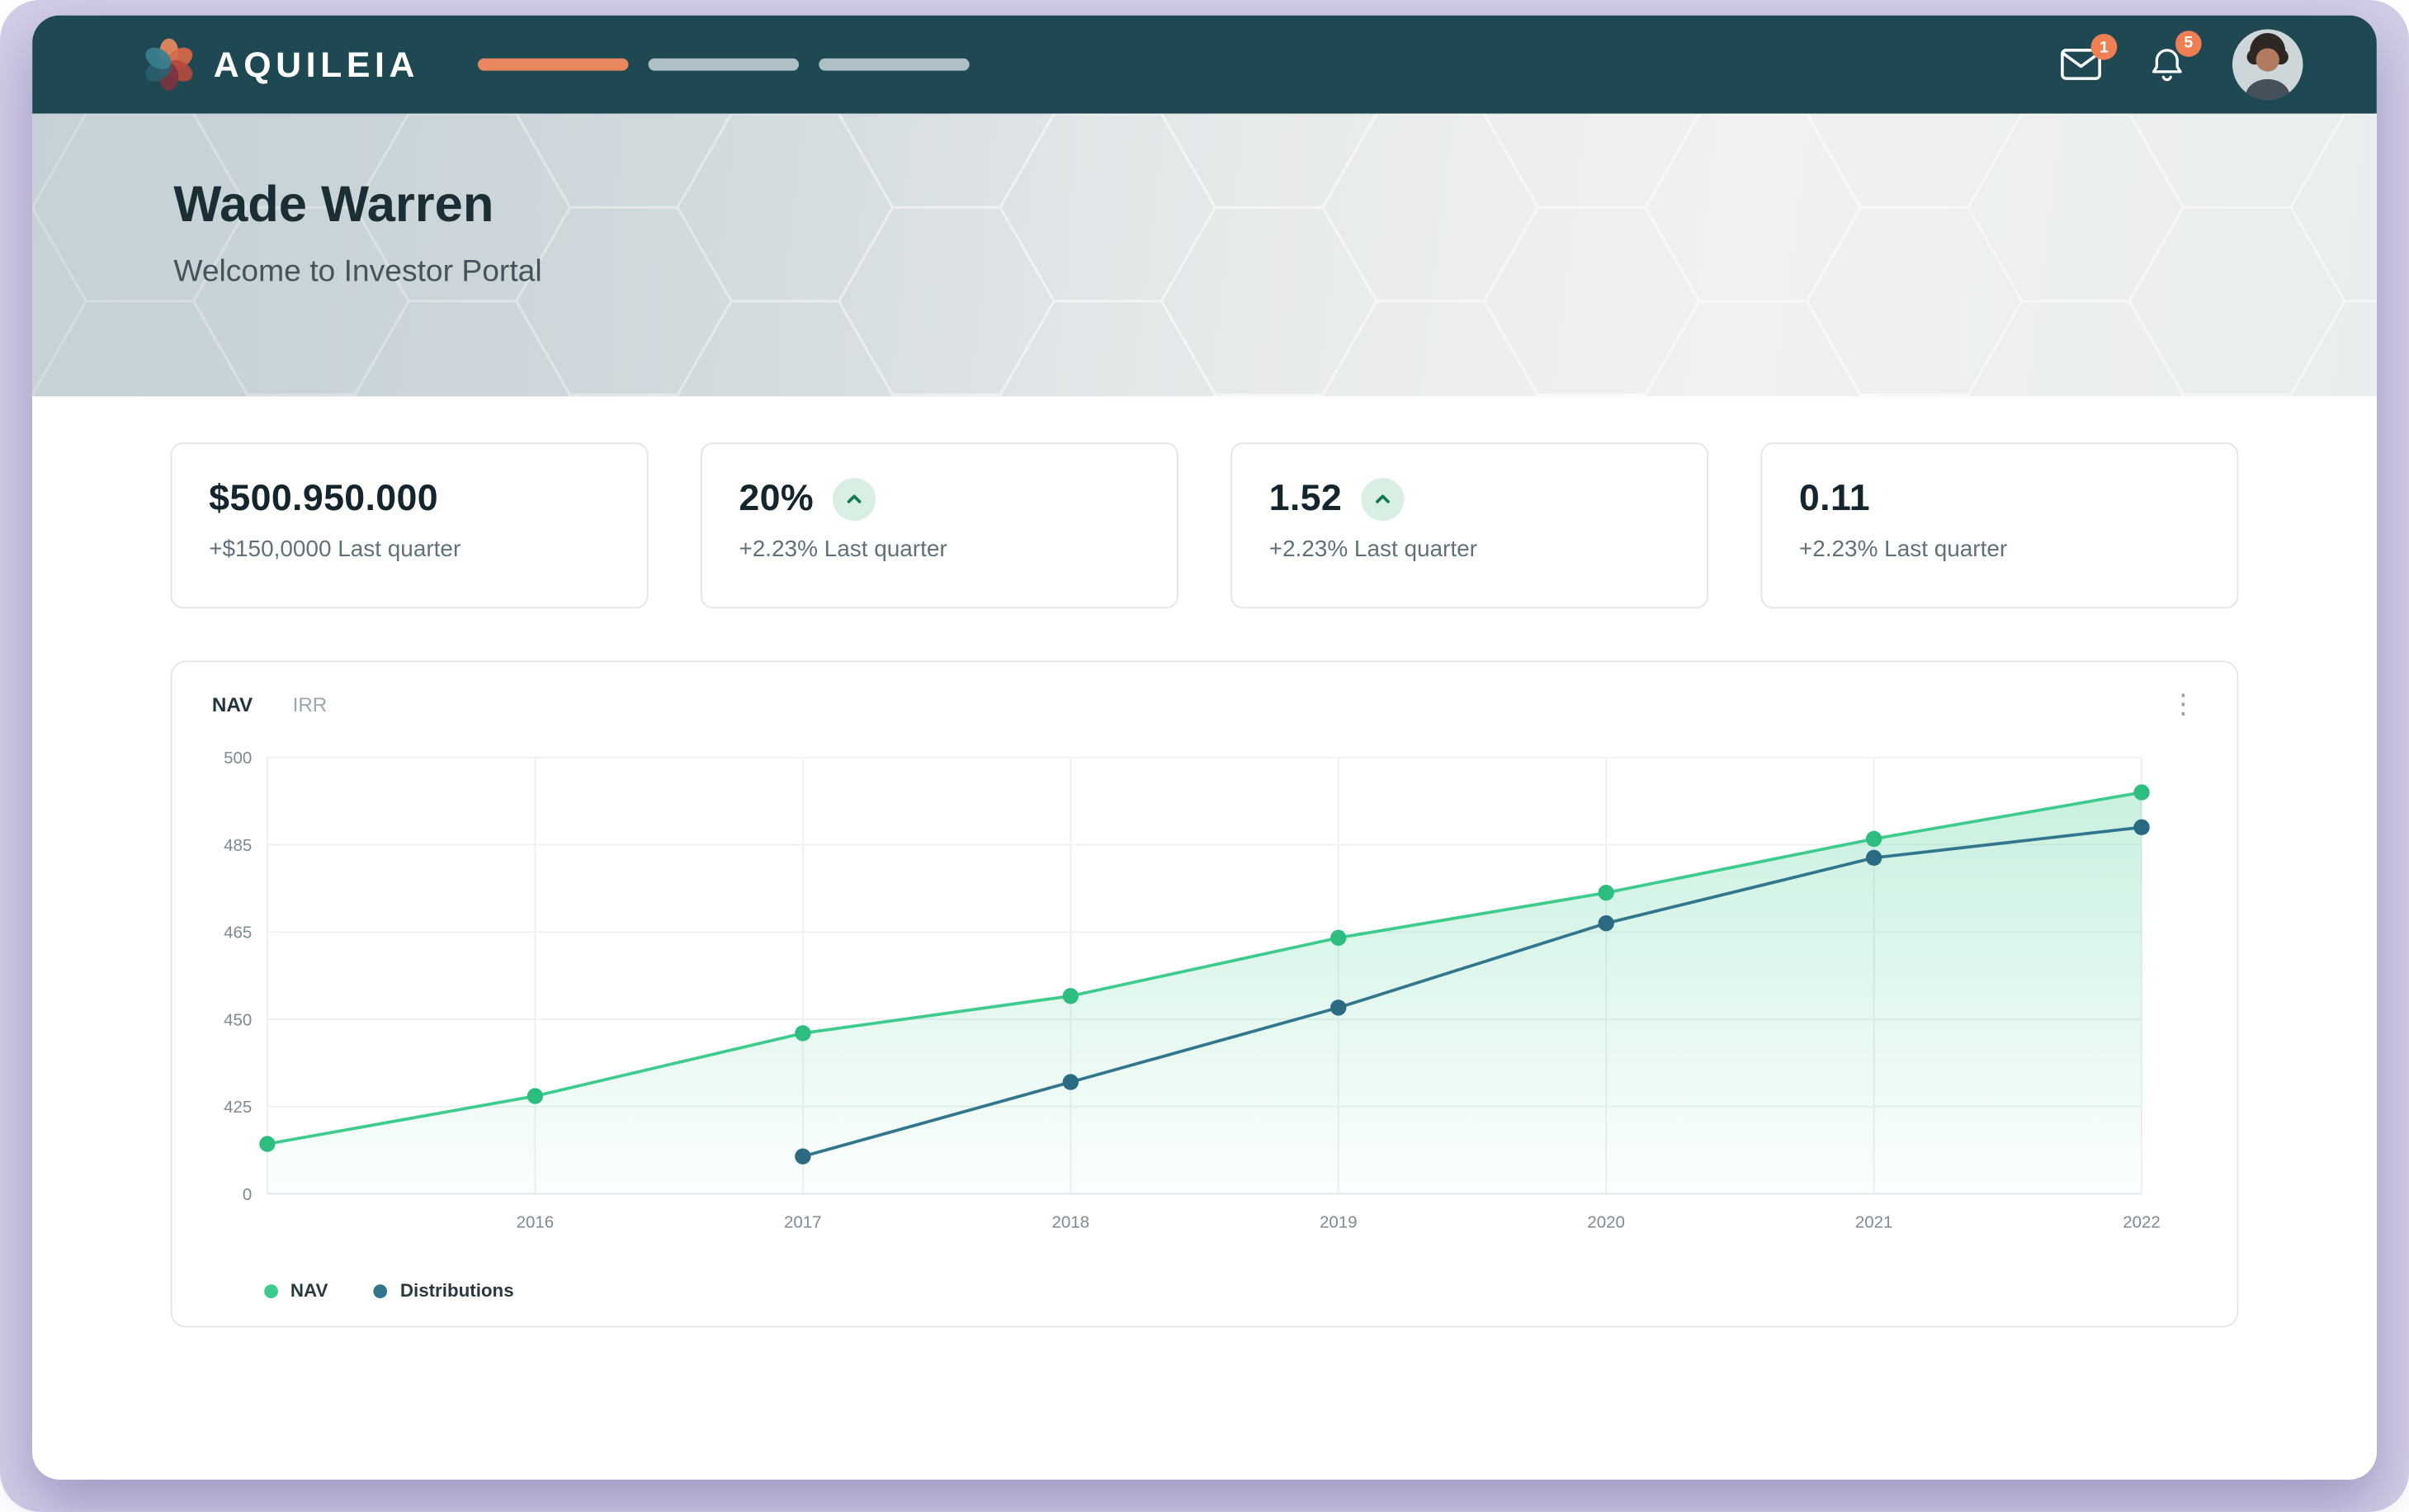 The image size is (2409, 1512). What do you see at coordinates (1238, 1291) in the screenshot?
I see `chart-legend: NAV Distributions` at bounding box center [1238, 1291].